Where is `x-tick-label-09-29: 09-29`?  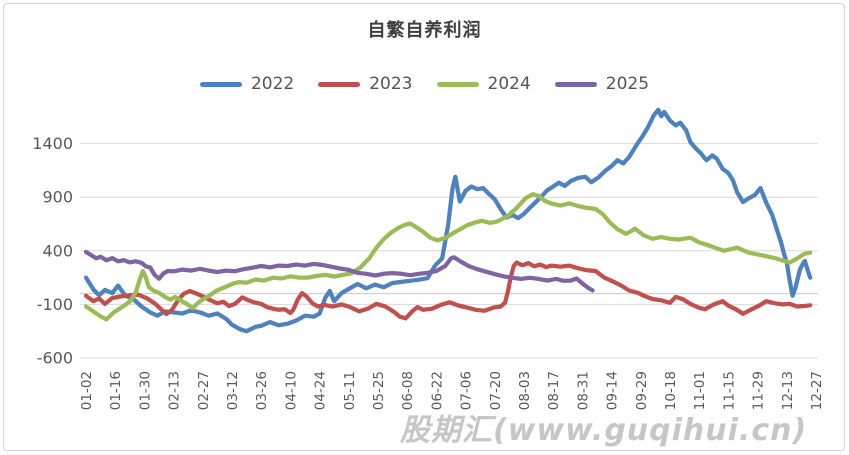
x-tick-label-09-29: 09-29 is located at coordinates (642, 390).